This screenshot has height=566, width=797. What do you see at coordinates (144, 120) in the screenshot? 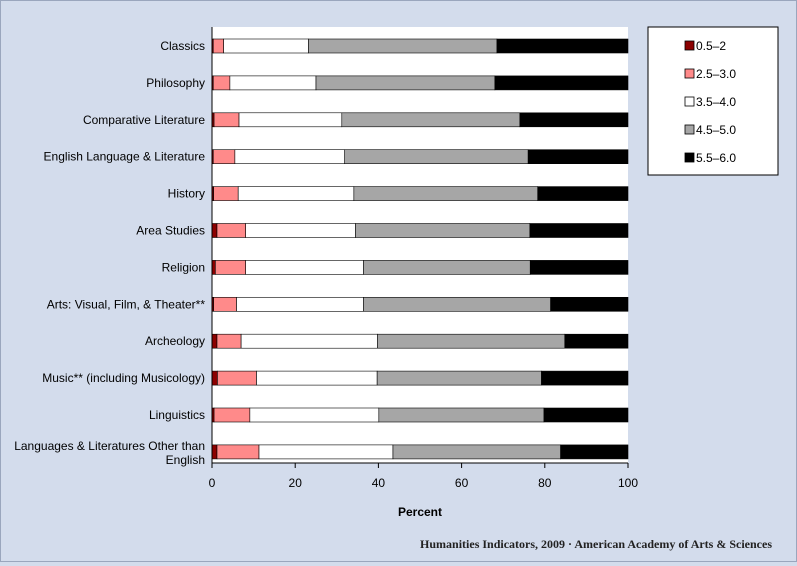
I see `category-label: Comparative Literature` at bounding box center [144, 120].